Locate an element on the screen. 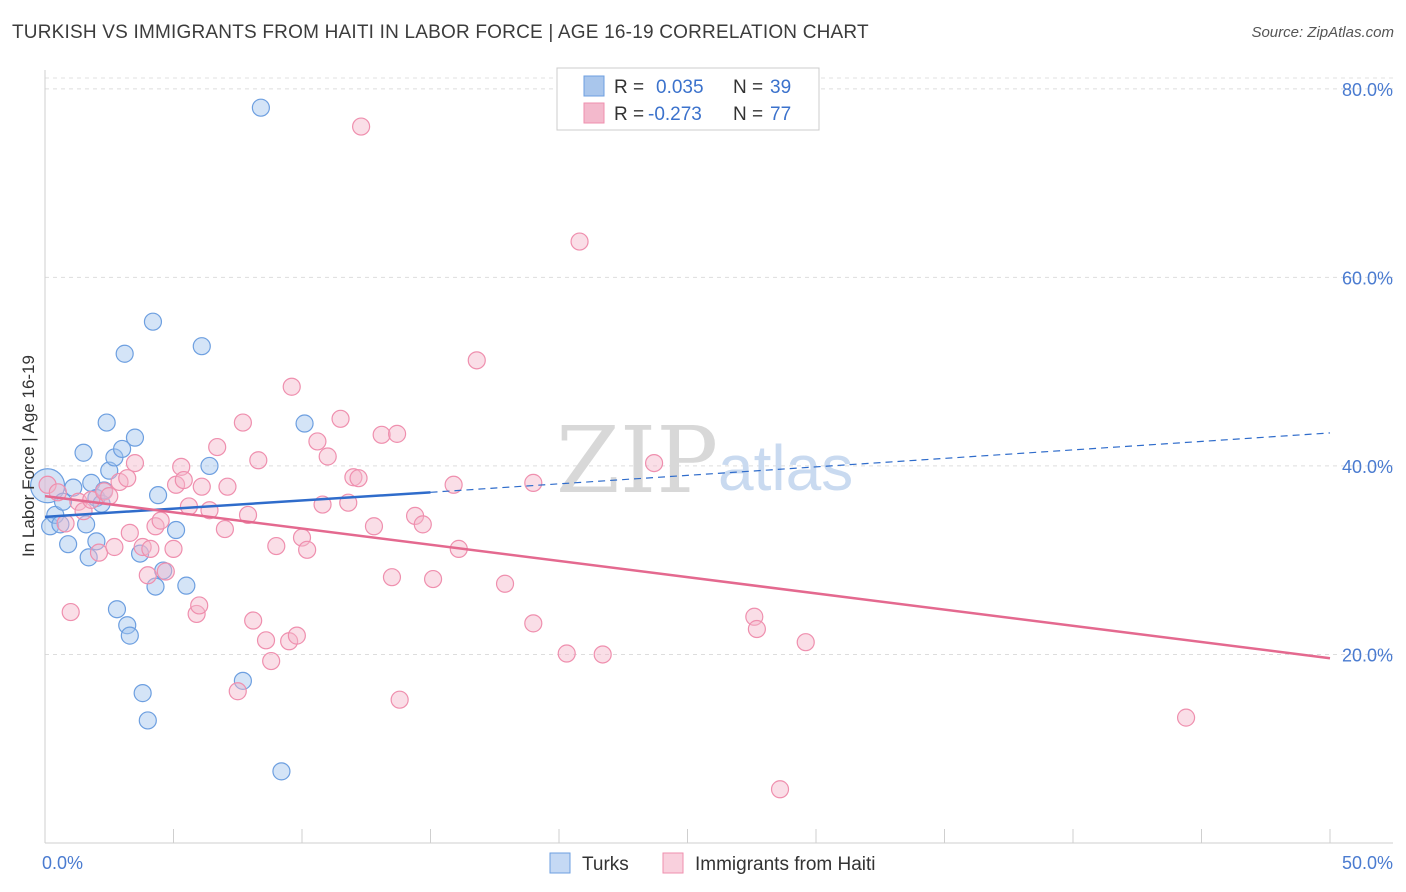 Image resolution: width=1406 pixels, height=892 pixels. legend-r-label-haiti: R = is located at coordinates (629, 114).